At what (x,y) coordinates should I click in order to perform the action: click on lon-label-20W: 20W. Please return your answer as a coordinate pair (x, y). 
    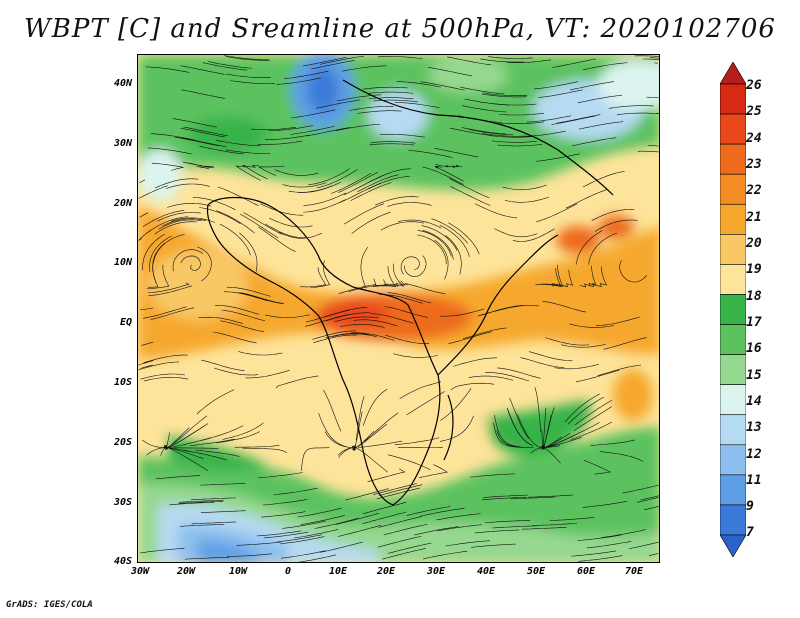
    Looking at the image, I should click on (186, 571).